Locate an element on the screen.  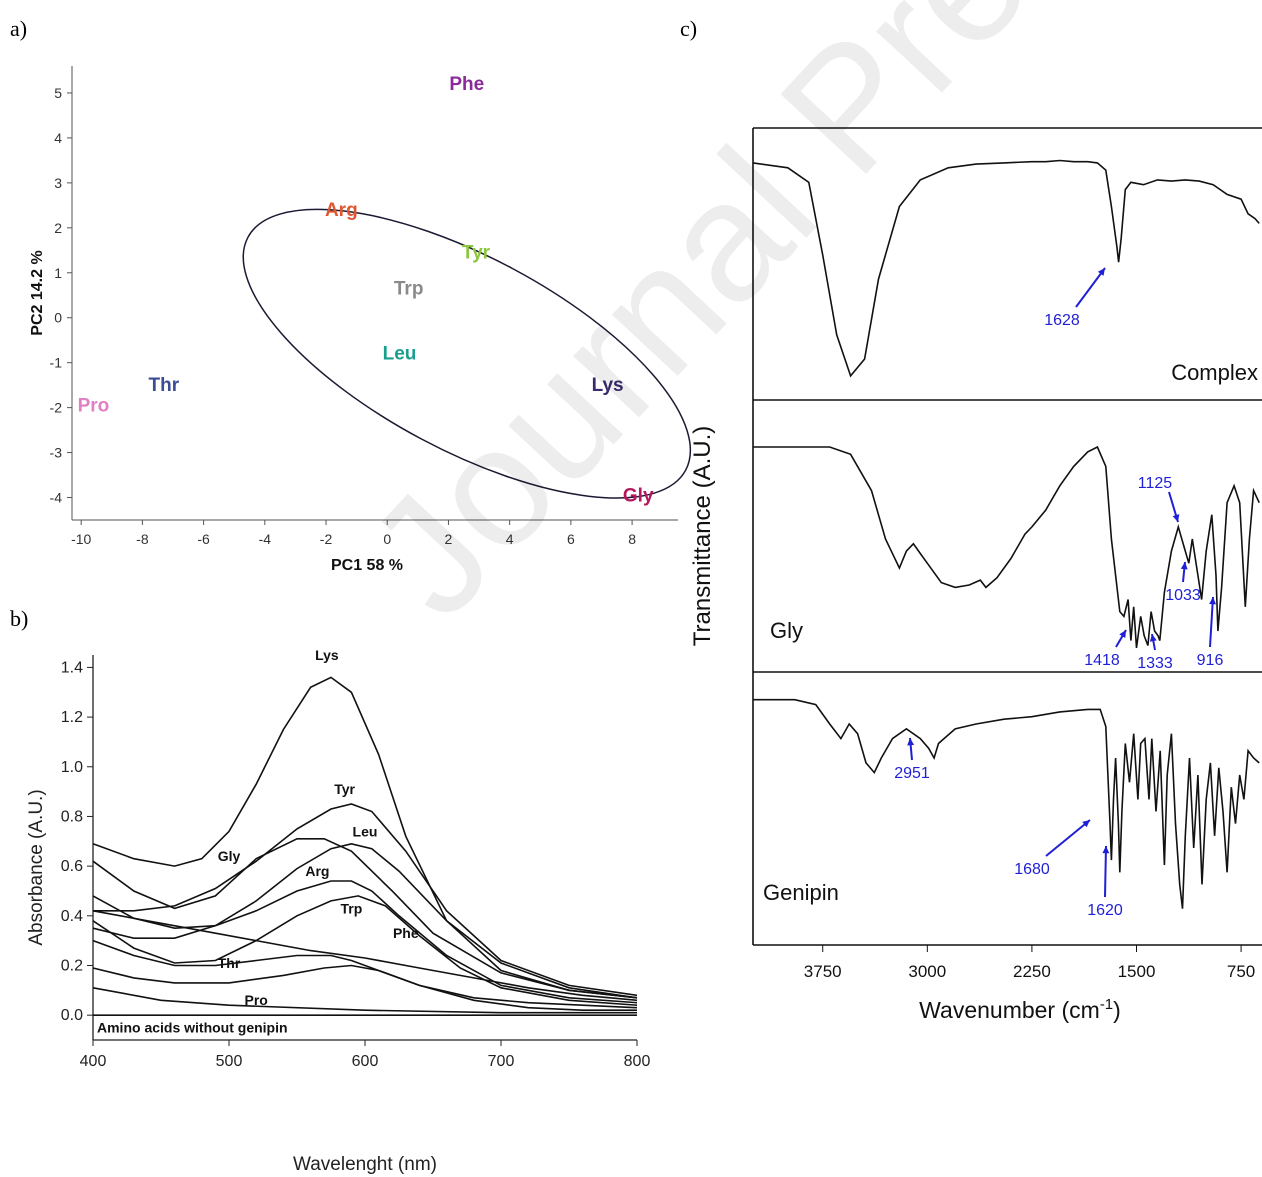
abs-x-tick-label: 700 is located at coordinates (501, 1061).